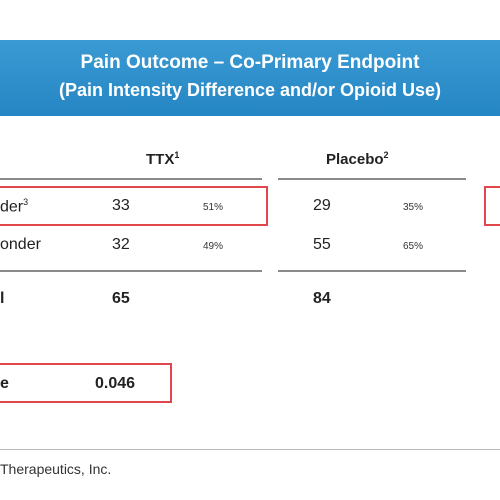 This screenshot has width=500, height=500. What do you see at coordinates (322, 205) in the screenshot?
I see `placebo-count-row1: 29` at bounding box center [322, 205].